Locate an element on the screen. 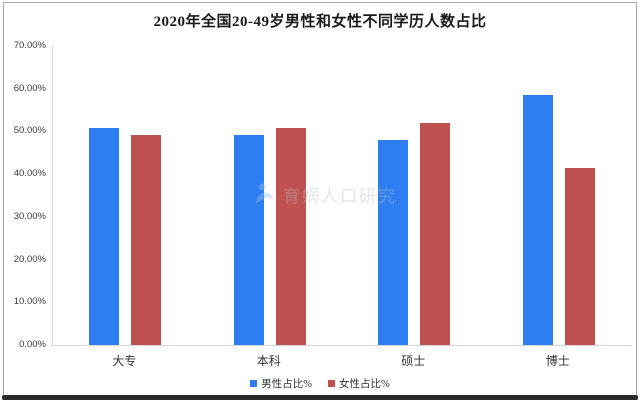  bottom-edge-bar is located at coordinates (320, 397).